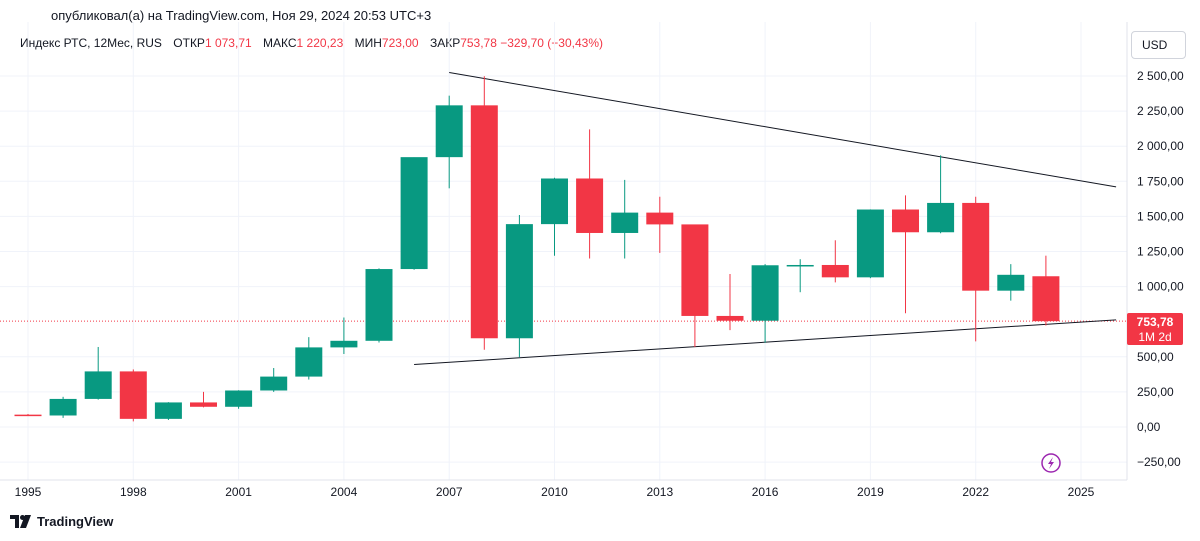  I want to click on low-value: 723,00, so click(400, 43).